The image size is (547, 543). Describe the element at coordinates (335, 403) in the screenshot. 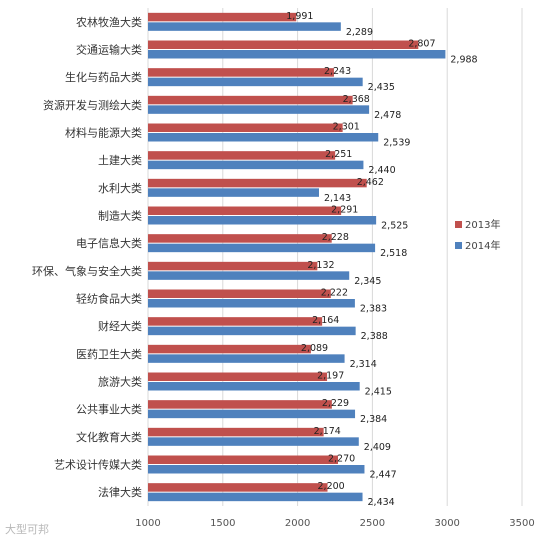

I see `data-label-2013: 2,229` at that location.